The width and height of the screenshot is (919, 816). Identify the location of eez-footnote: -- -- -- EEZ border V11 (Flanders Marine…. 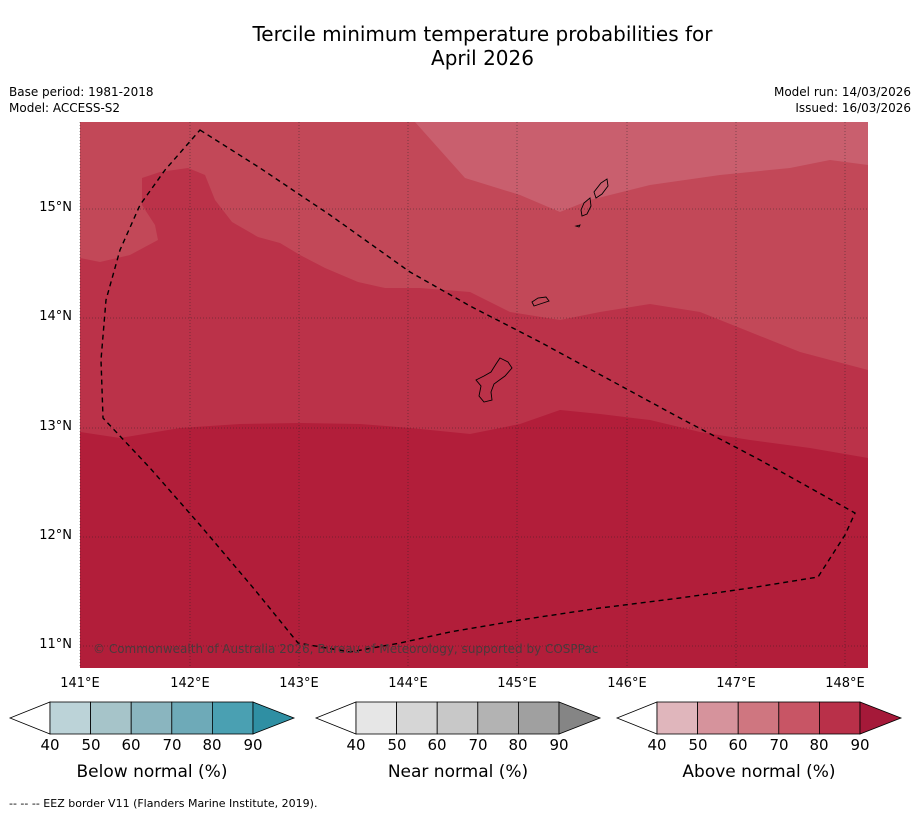
(163, 803).